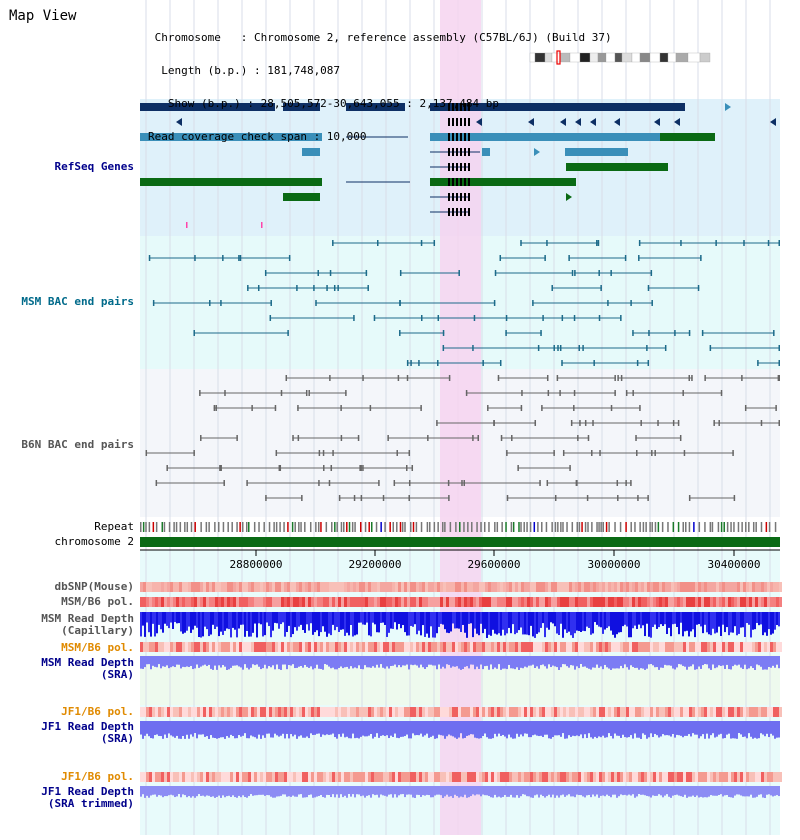 The height and width of the screenshot is (840, 800). Describe the element at coordinates (87, 668) in the screenshot. I see `track-label-msm-depth-sra: MSM Read Depth (SRA)` at that location.